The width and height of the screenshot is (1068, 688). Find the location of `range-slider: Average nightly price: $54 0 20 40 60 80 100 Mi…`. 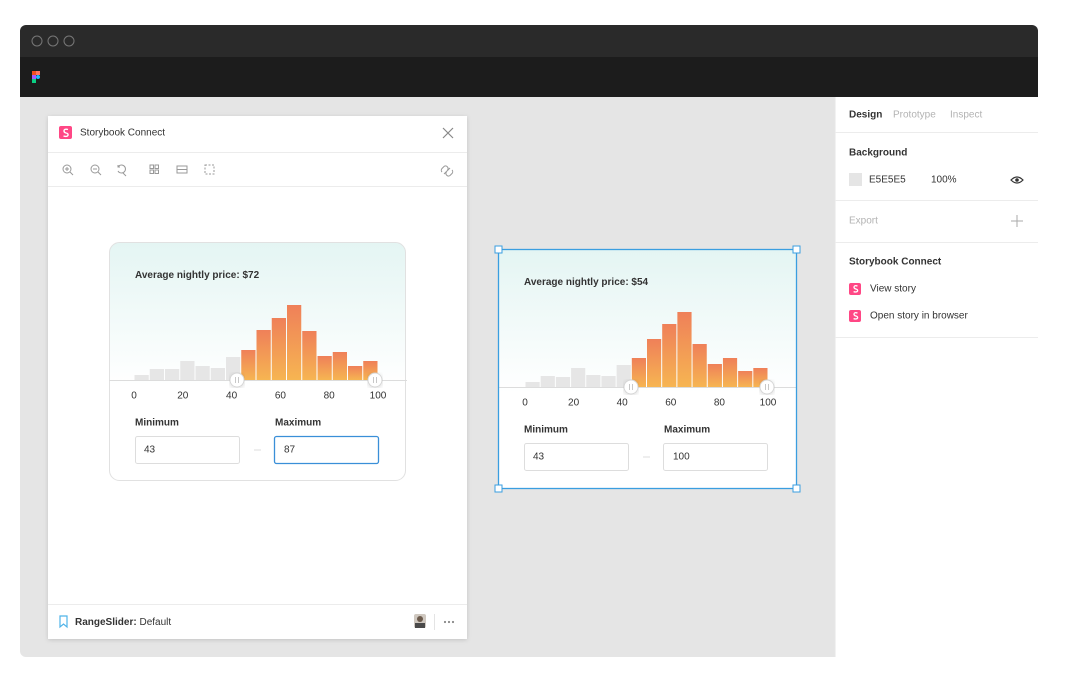

range-slider: Average nightly price: $54 0 20 40 60 80 100 Mi… is located at coordinates (647, 374).